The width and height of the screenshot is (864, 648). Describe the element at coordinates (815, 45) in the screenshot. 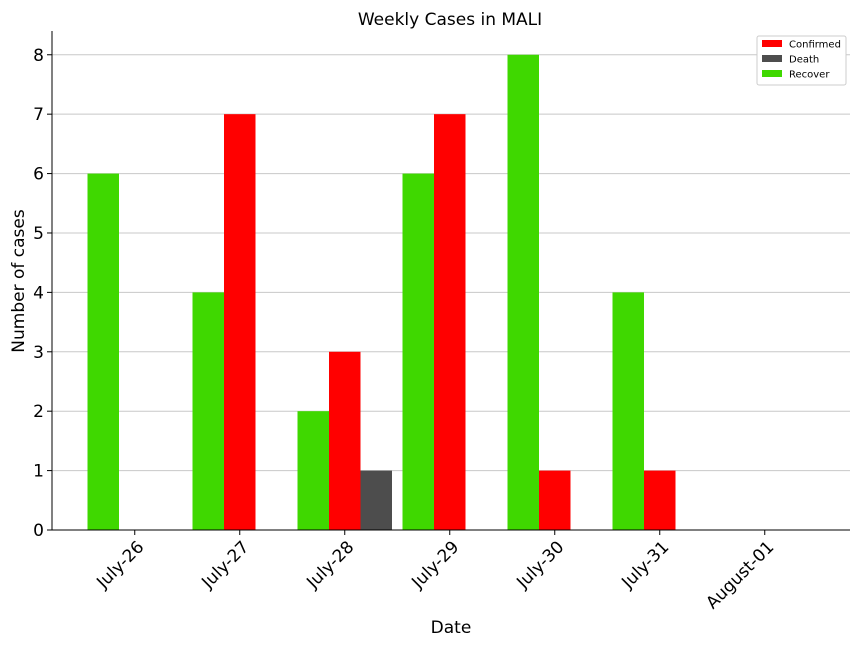

I see `legend-label-confirmed: Confirmed` at that location.